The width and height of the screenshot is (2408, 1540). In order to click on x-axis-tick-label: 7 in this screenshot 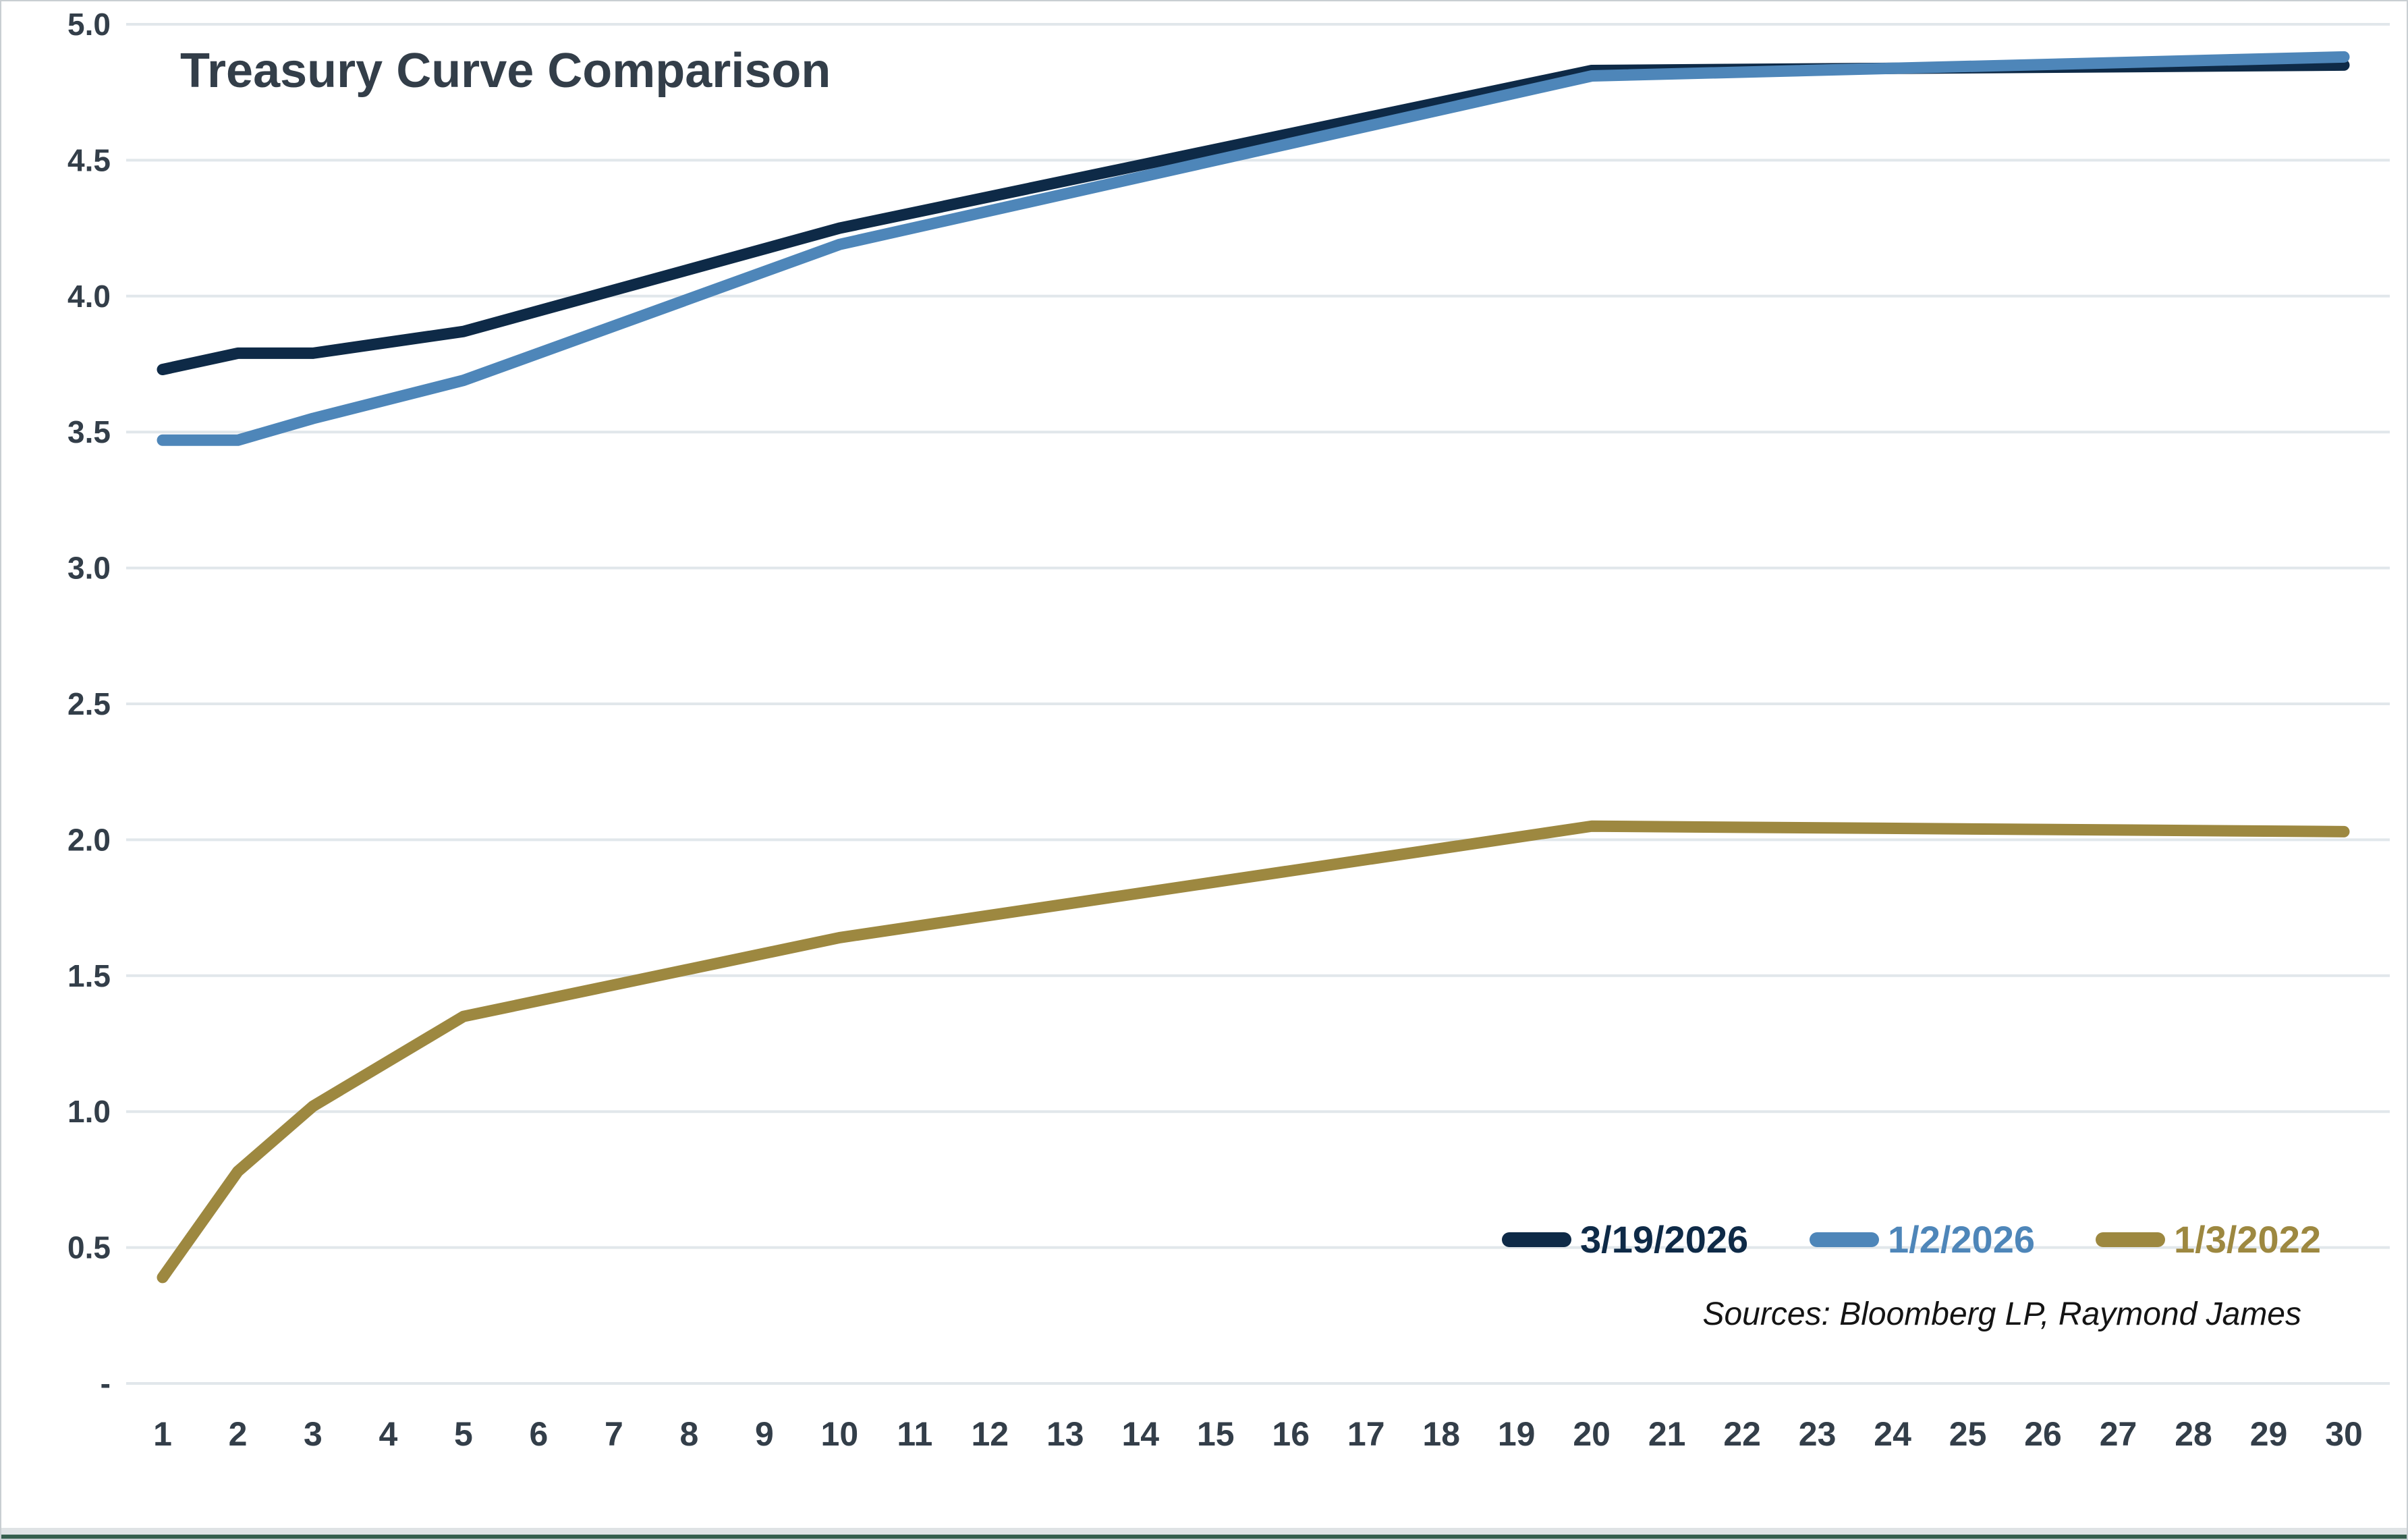, I will do `click(614, 1434)`.